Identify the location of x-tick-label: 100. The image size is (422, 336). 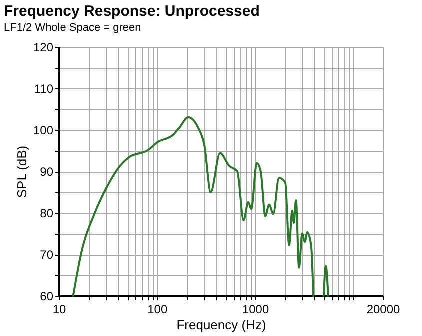
(158, 309).